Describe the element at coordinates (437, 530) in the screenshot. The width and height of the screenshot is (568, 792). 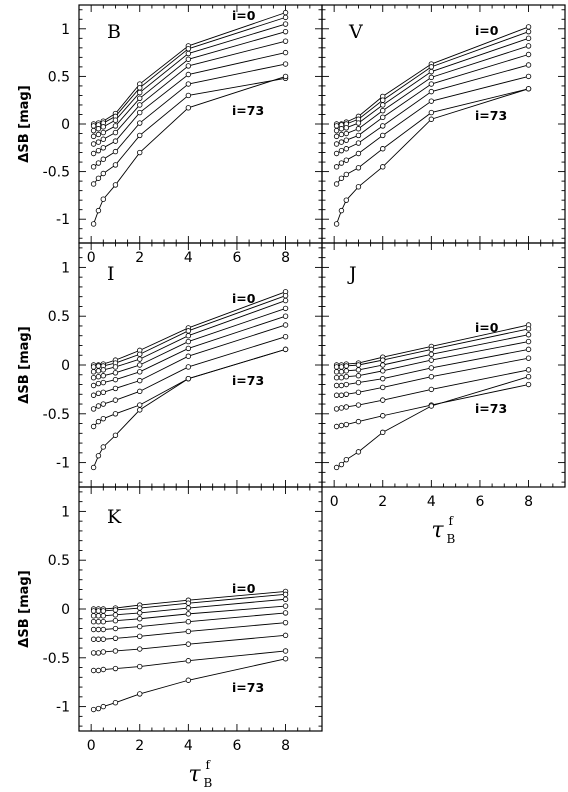
I see `x-axis-label: τ` at that location.